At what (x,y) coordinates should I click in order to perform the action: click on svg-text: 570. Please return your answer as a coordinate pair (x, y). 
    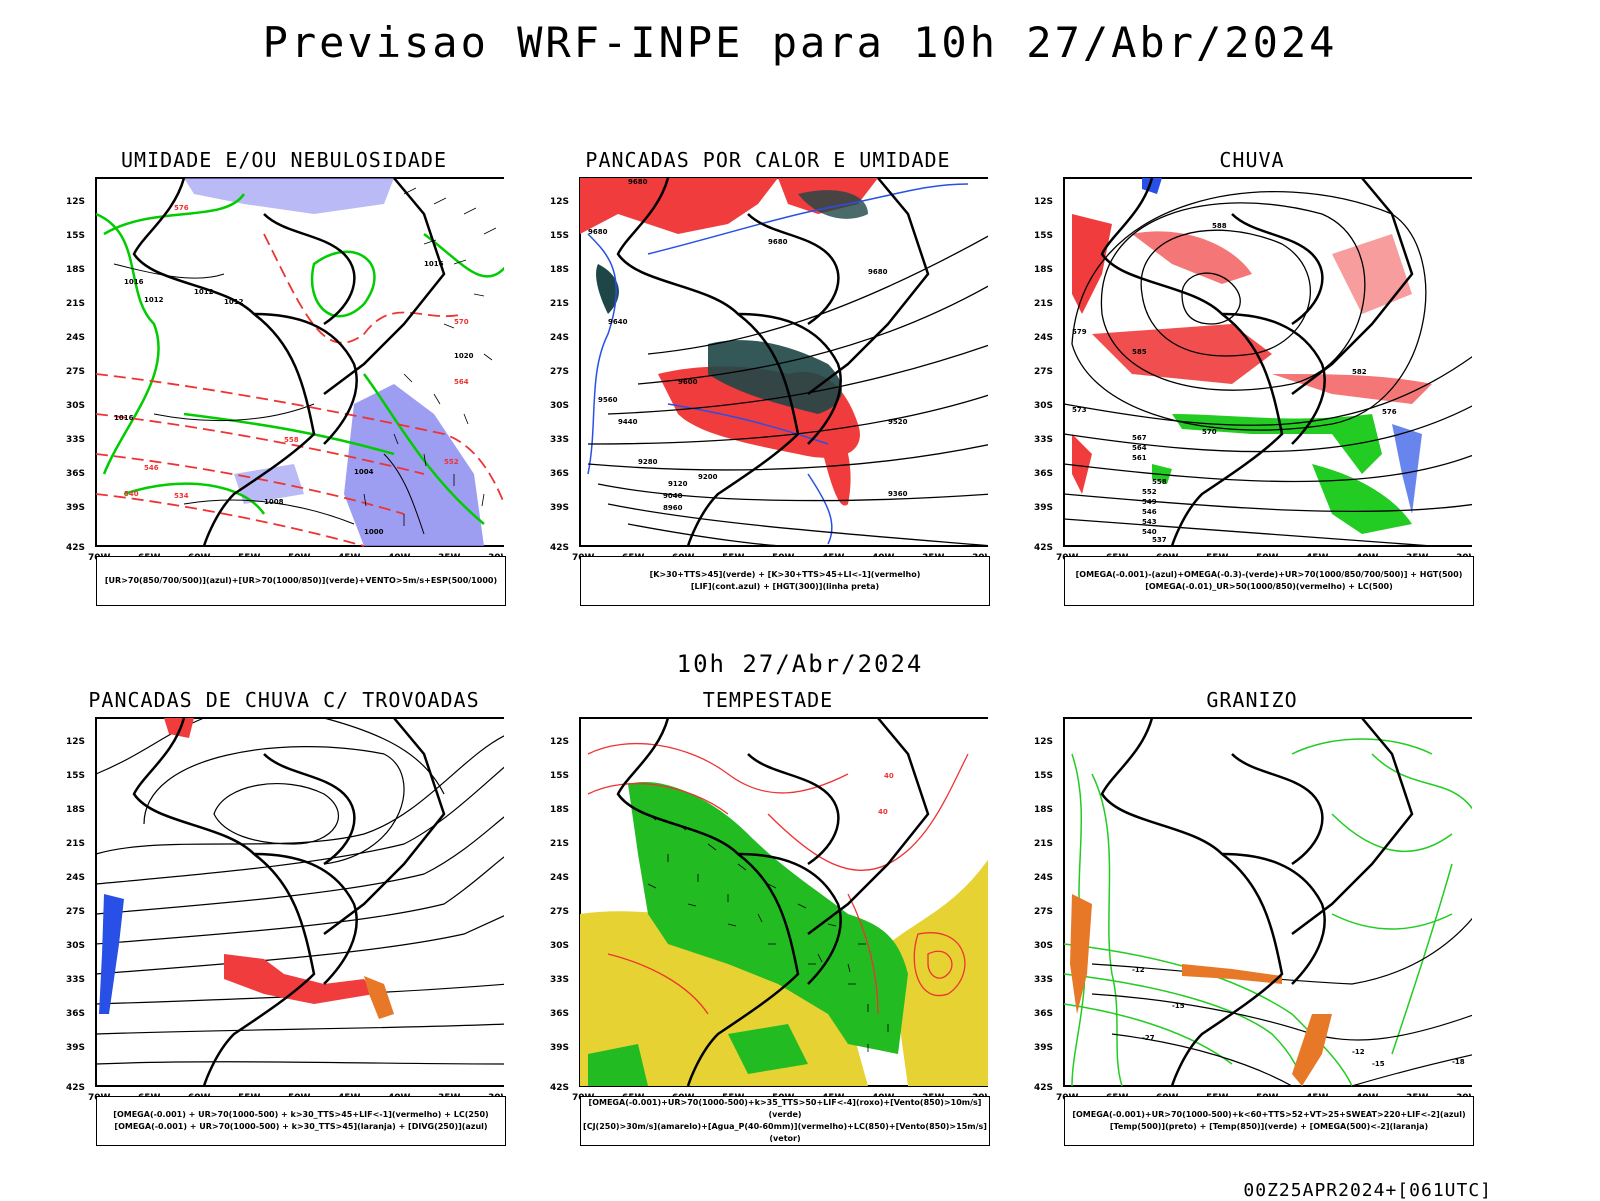
    Looking at the image, I should click on (1209, 432).